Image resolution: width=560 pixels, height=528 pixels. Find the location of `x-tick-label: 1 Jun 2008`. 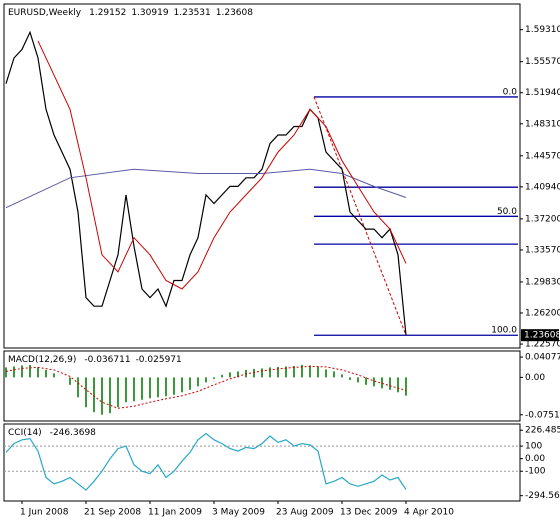

x-tick-label: 1 Jun 2008 is located at coordinates (44, 513).